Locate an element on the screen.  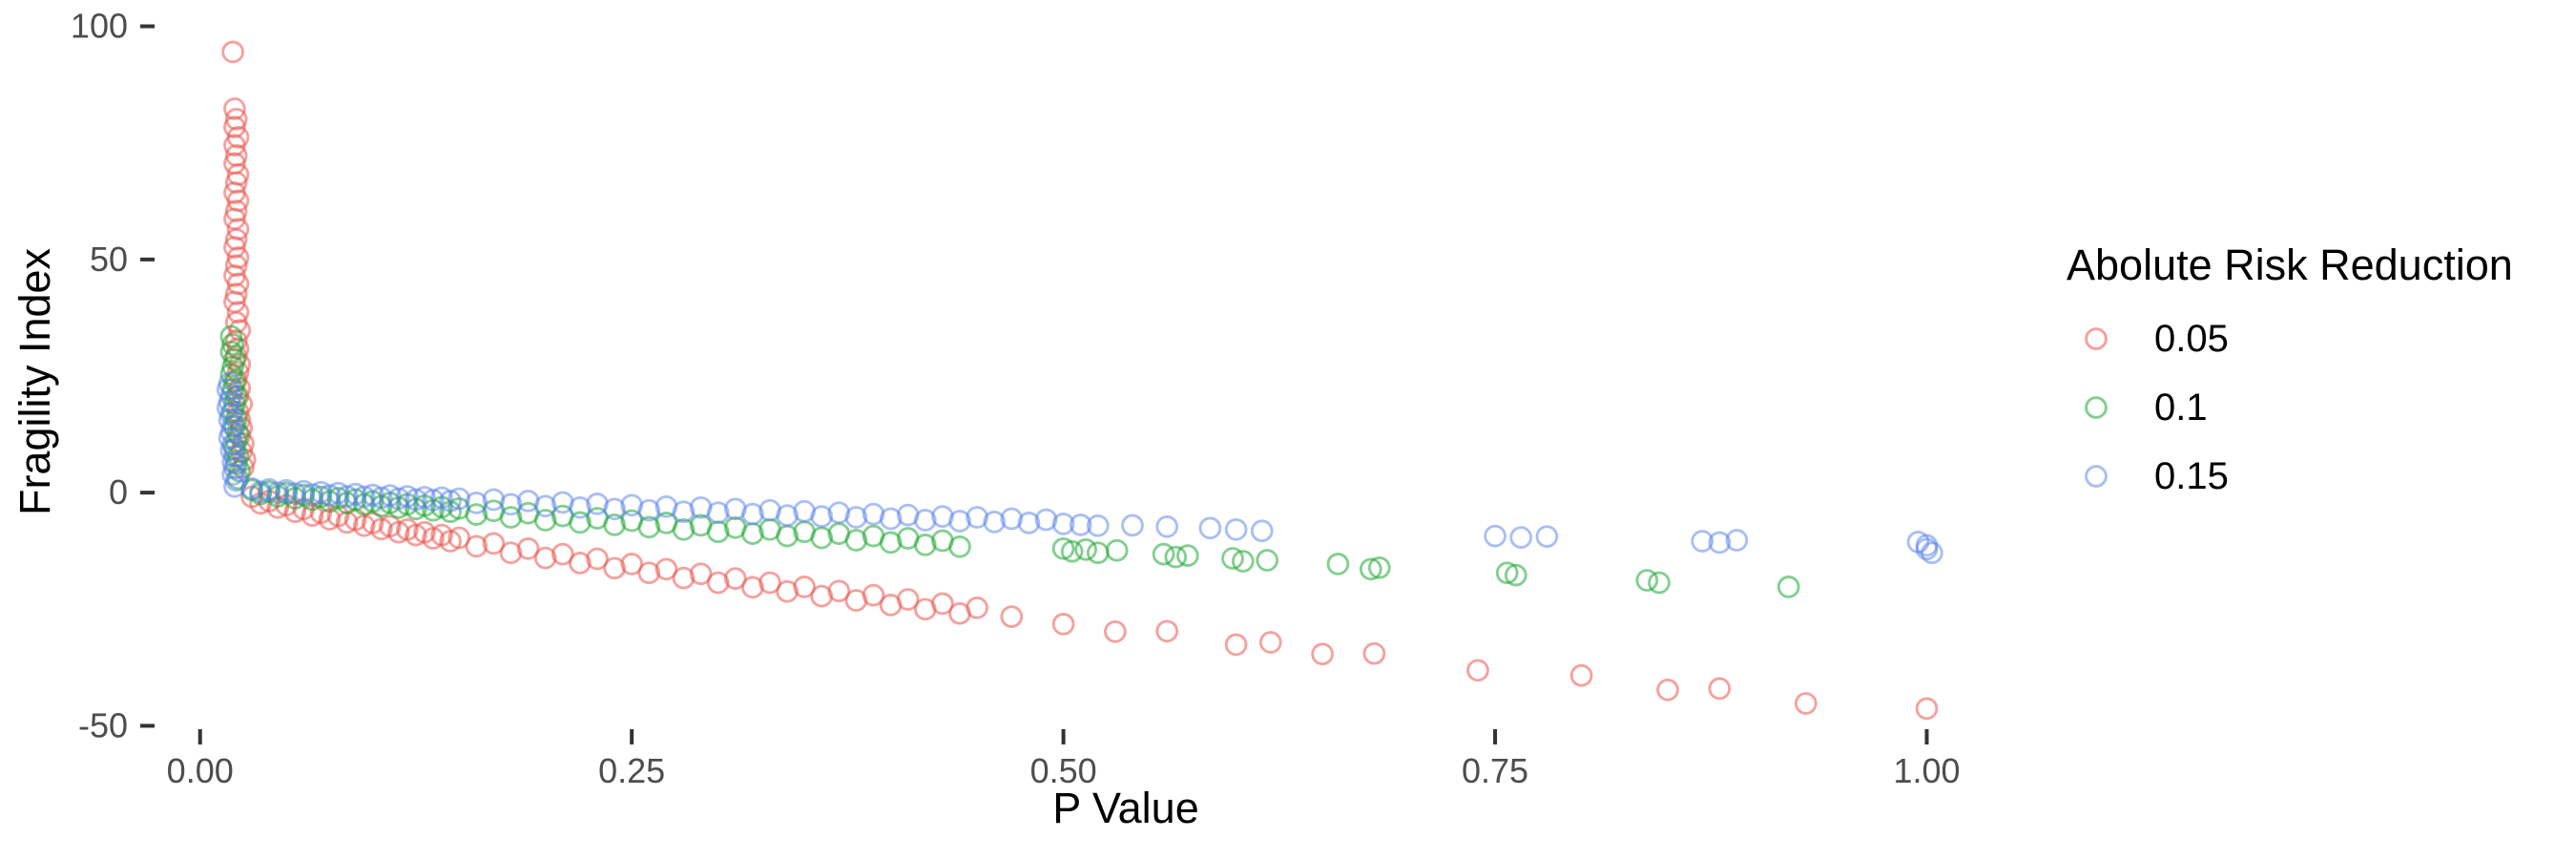
y-axis-title: Fragility Index is located at coordinates (34, 381).